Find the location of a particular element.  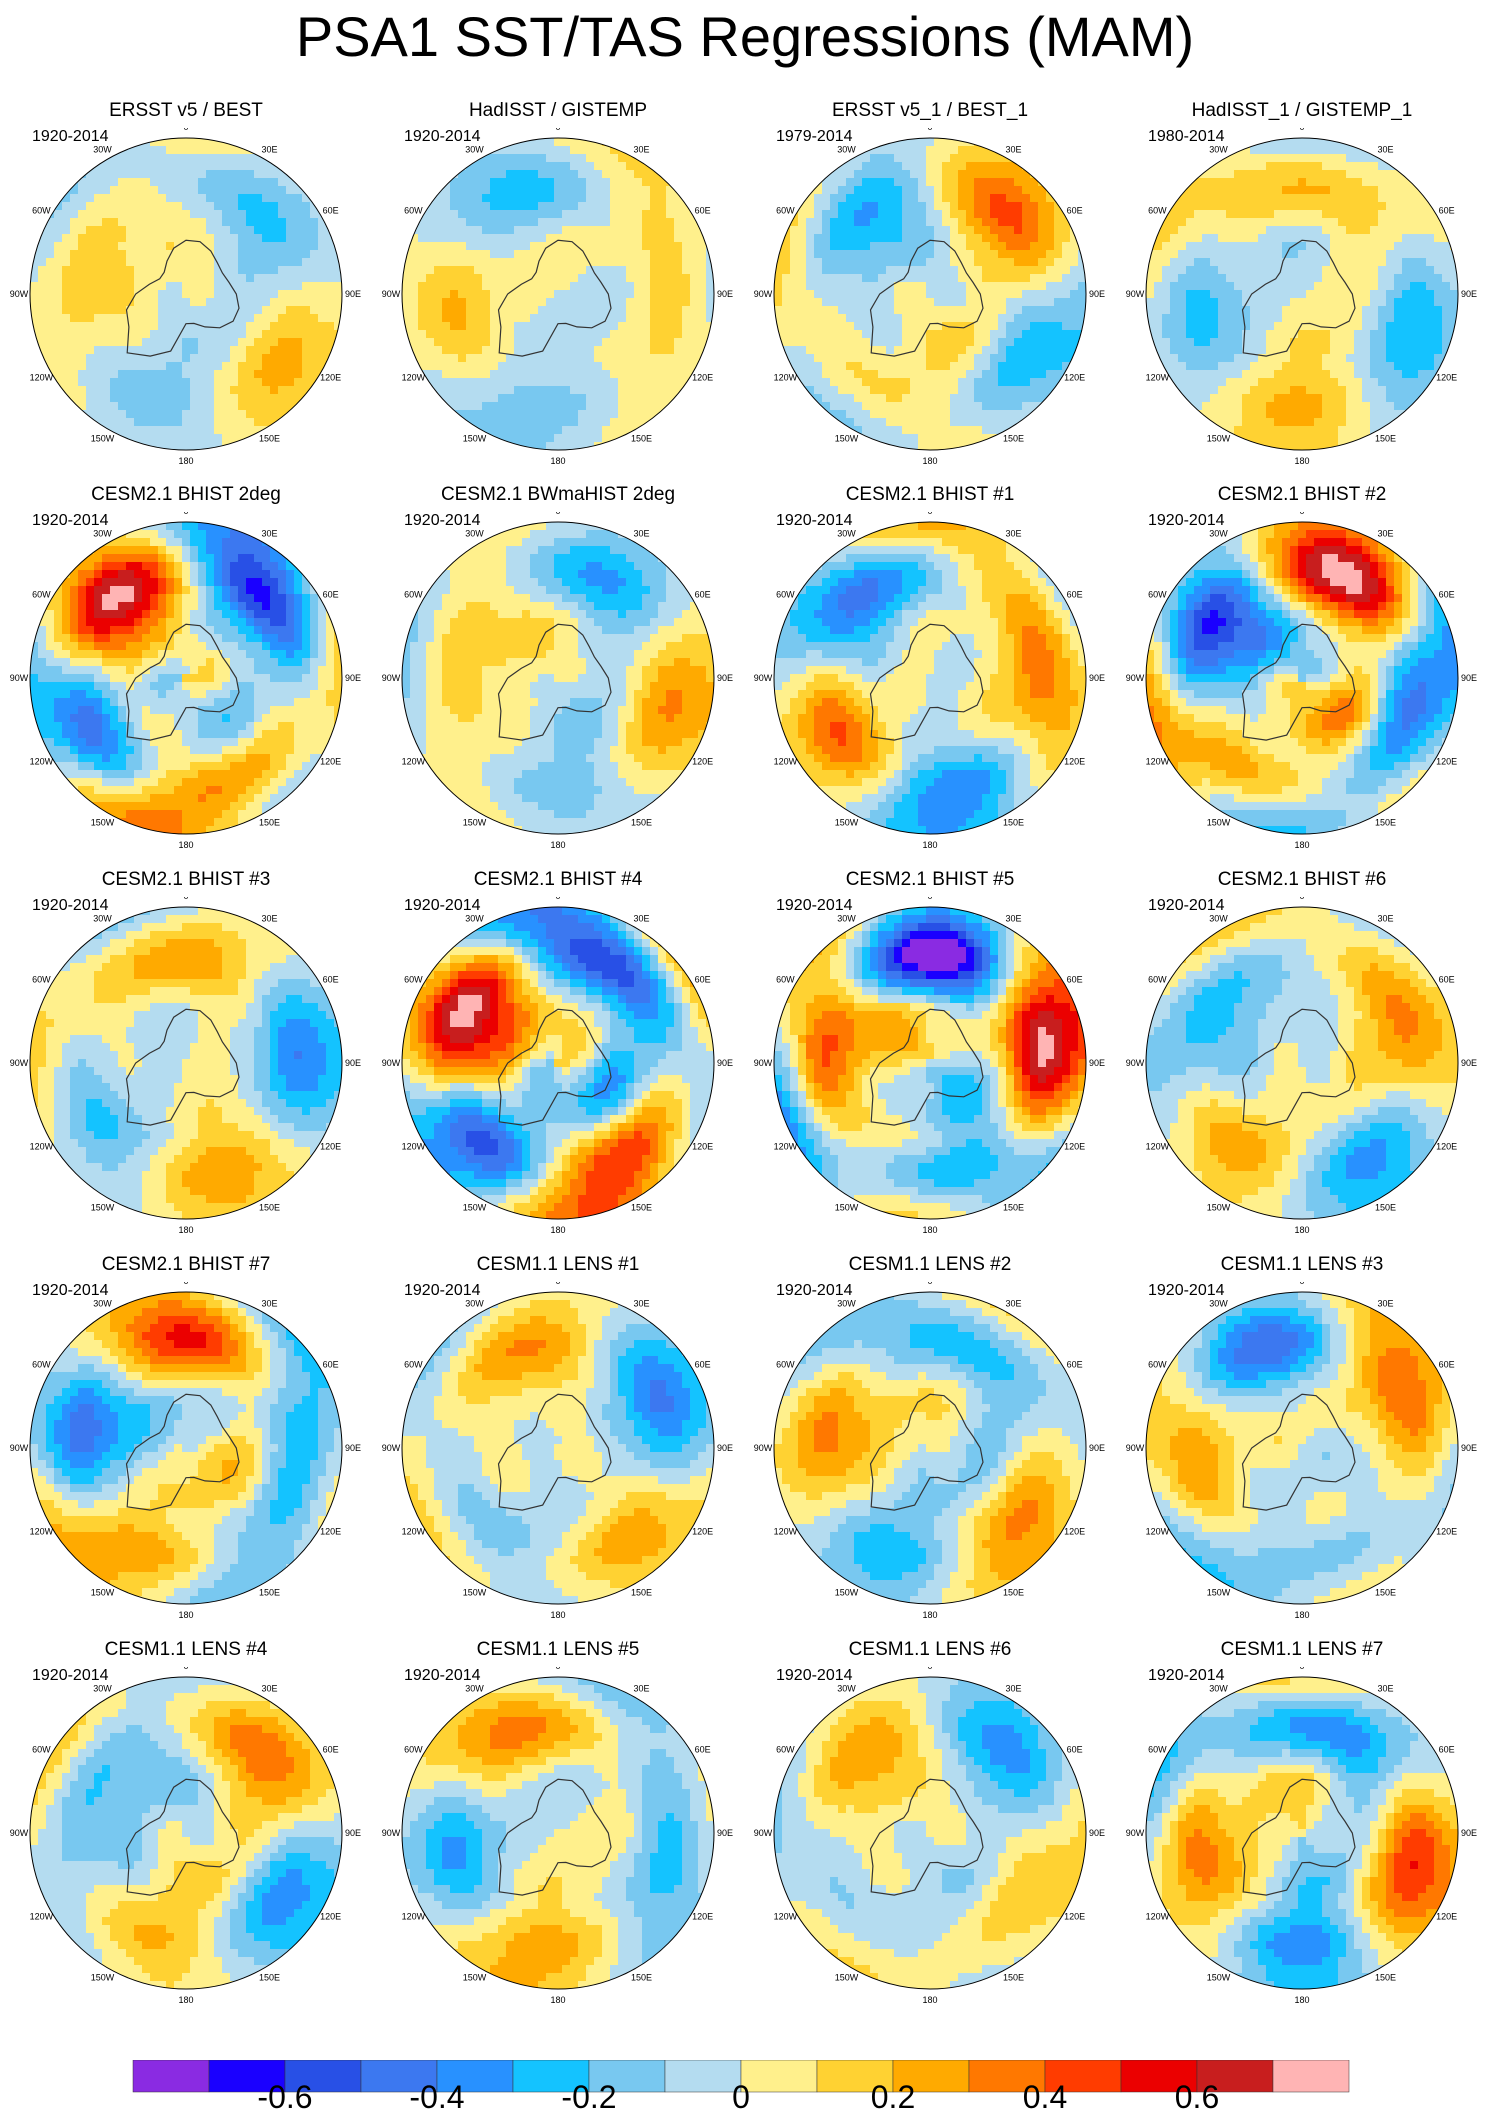

longitude-label: 90E is located at coordinates (725, 294).